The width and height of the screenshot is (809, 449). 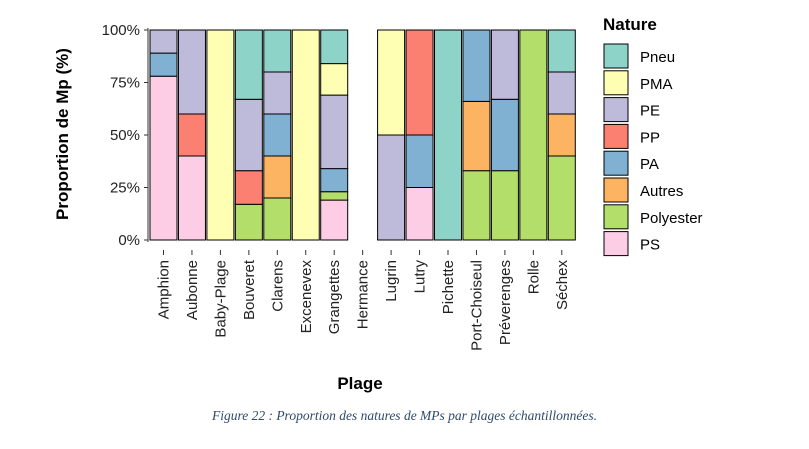 What do you see at coordinates (164, 289) in the screenshot?
I see `x-tick-label: Amphion` at bounding box center [164, 289].